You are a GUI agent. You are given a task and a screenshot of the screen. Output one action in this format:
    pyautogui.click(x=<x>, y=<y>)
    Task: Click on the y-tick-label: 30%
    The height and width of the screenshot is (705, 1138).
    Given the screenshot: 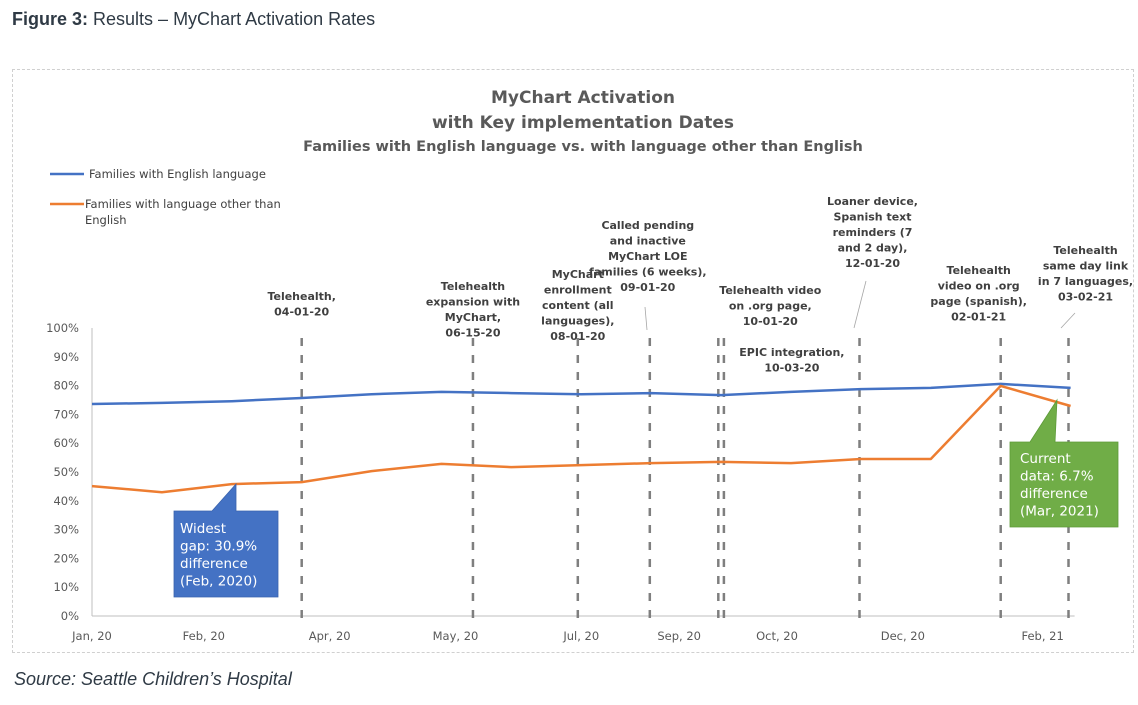 What is the action you would take?
    pyautogui.click(x=66, y=530)
    